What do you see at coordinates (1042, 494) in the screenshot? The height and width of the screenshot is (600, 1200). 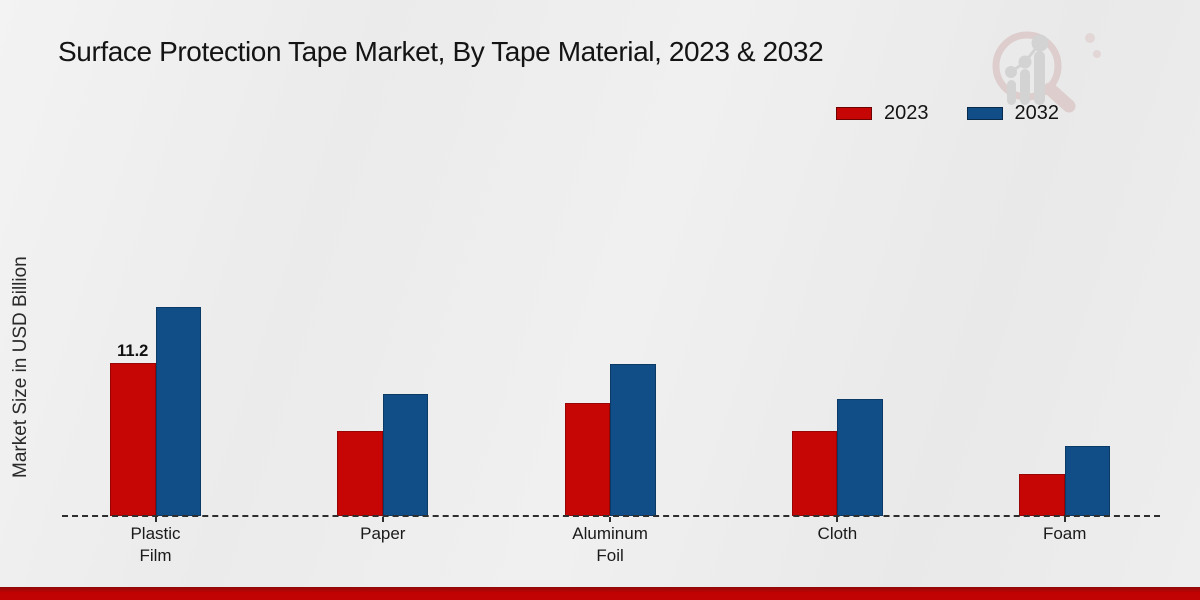 I see `bar-2023-foam` at bounding box center [1042, 494].